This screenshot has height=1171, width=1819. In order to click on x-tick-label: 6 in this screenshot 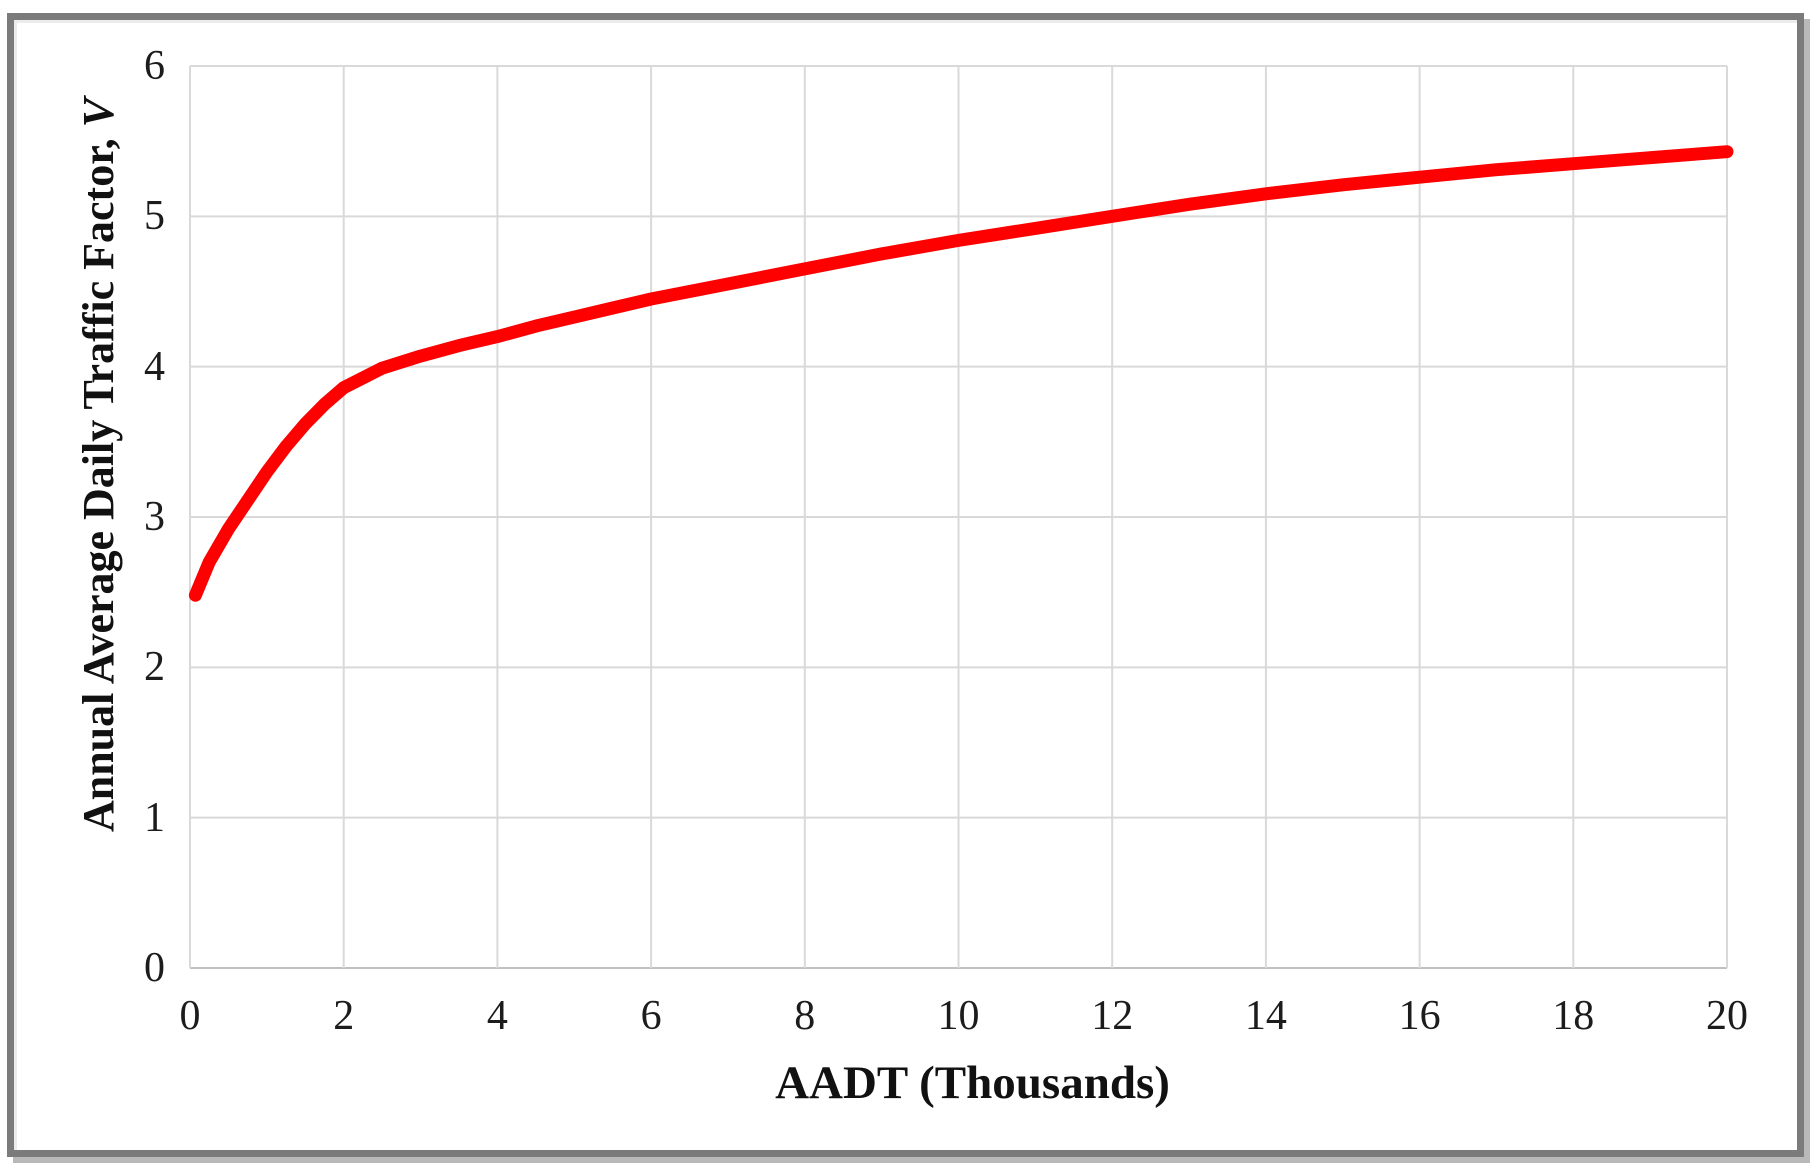, I will do `click(651, 1016)`.